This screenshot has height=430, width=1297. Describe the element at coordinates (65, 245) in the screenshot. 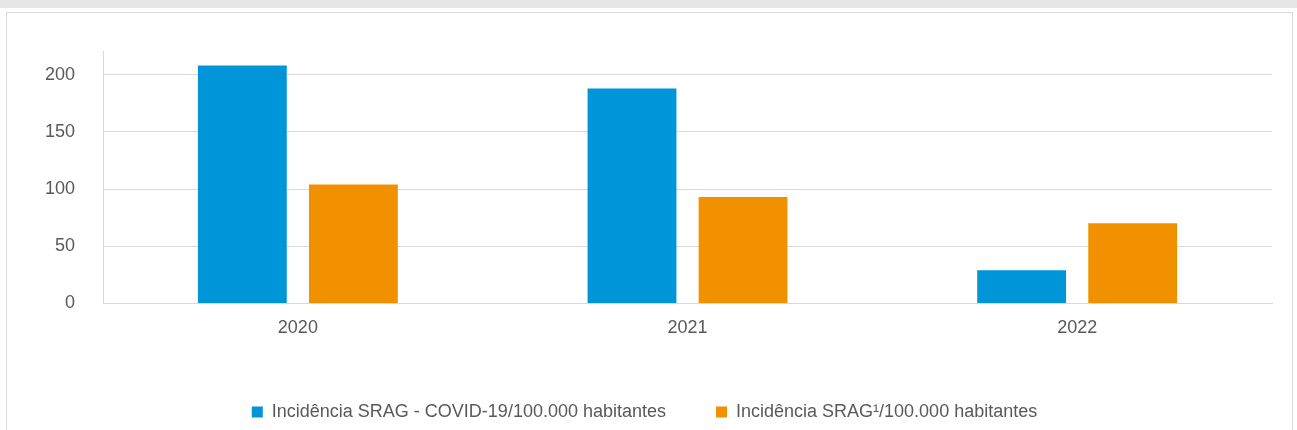

I see `y-tick-label: 50` at that location.